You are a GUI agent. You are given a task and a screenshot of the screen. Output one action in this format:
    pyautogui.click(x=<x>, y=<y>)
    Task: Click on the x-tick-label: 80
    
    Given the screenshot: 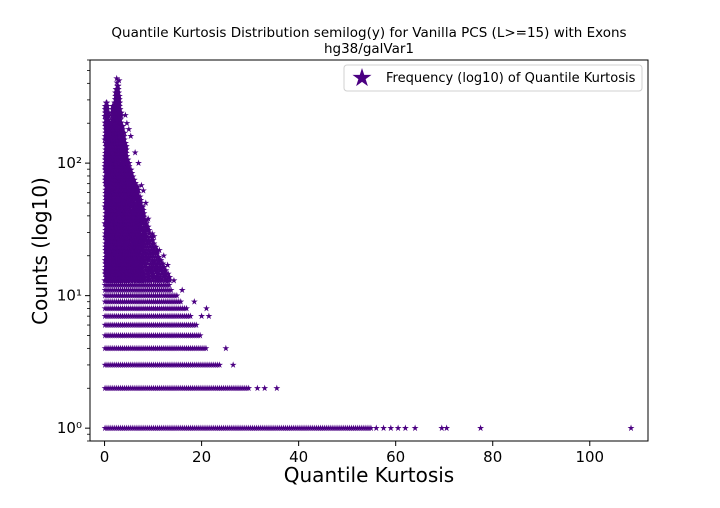 What is the action you would take?
    pyautogui.click(x=492, y=457)
    